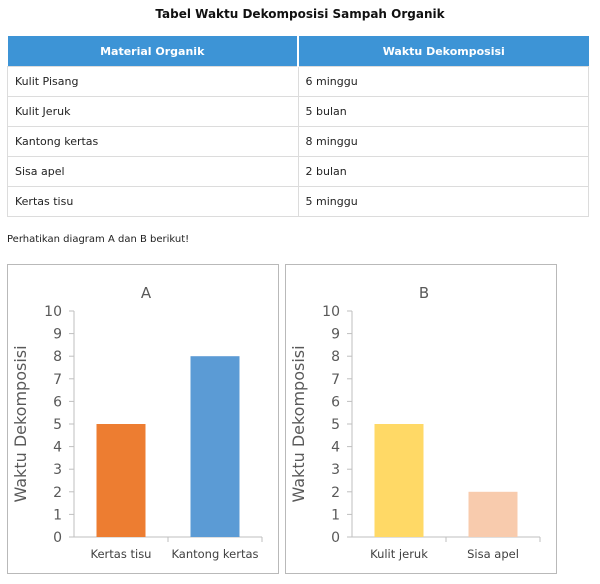 The width and height of the screenshot is (600, 584). What do you see at coordinates (493, 554) in the screenshot?
I see `x-tick-label: Sisa apel` at bounding box center [493, 554].